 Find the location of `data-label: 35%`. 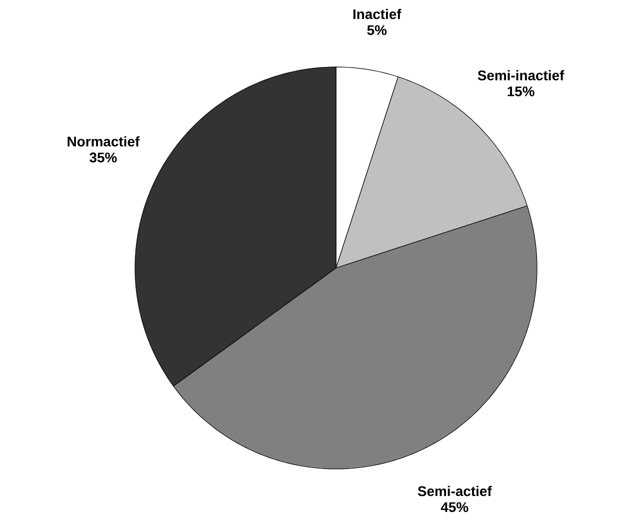

data-label: 35% is located at coordinates (103, 157).